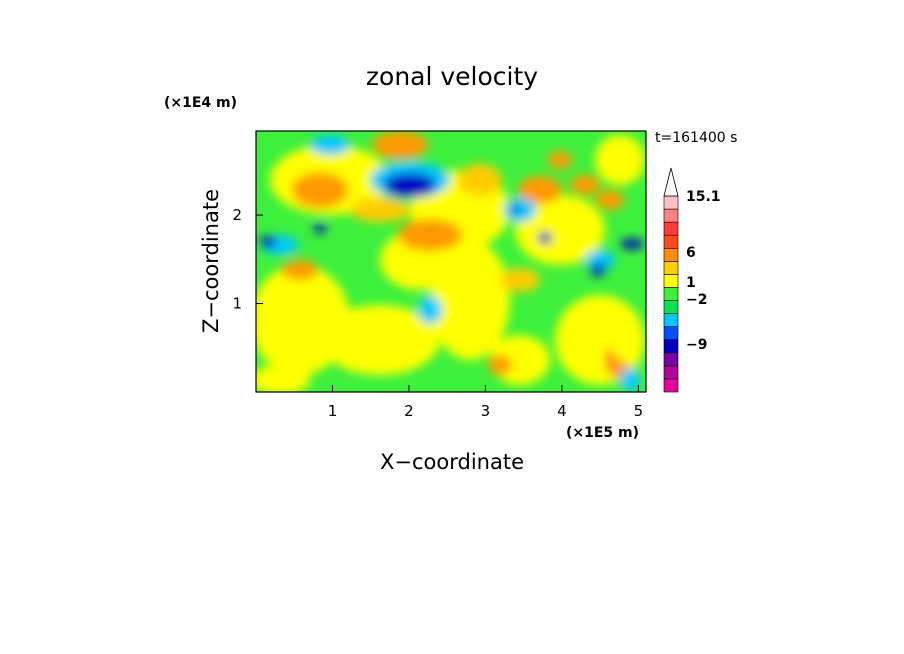 This screenshot has width=904, height=654. I want to click on colorbar-label: 1, so click(691, 283).